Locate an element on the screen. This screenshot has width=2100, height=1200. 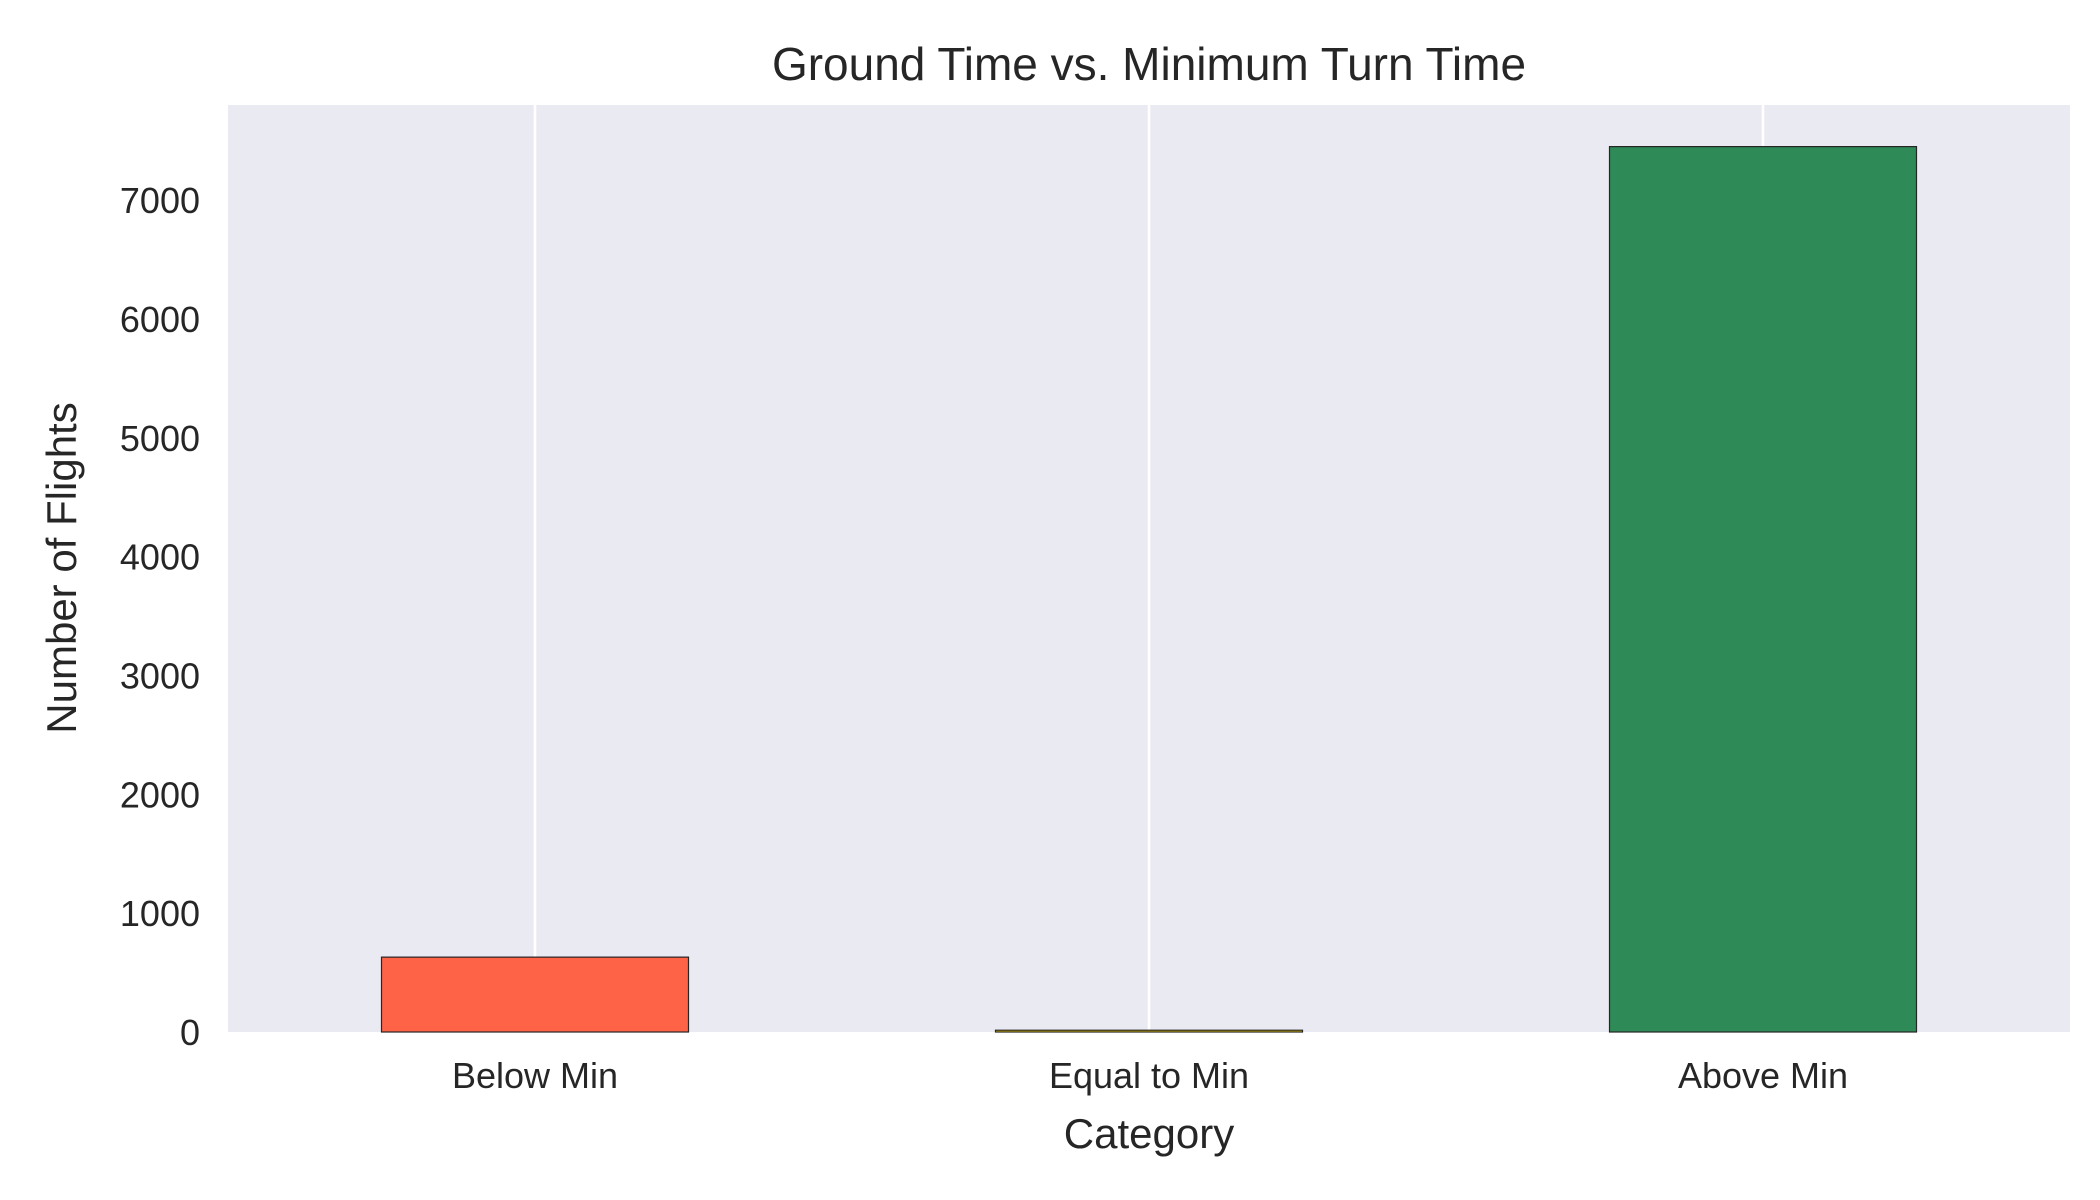
y-tick-label: 5000 is located at coordinates (160, 438).